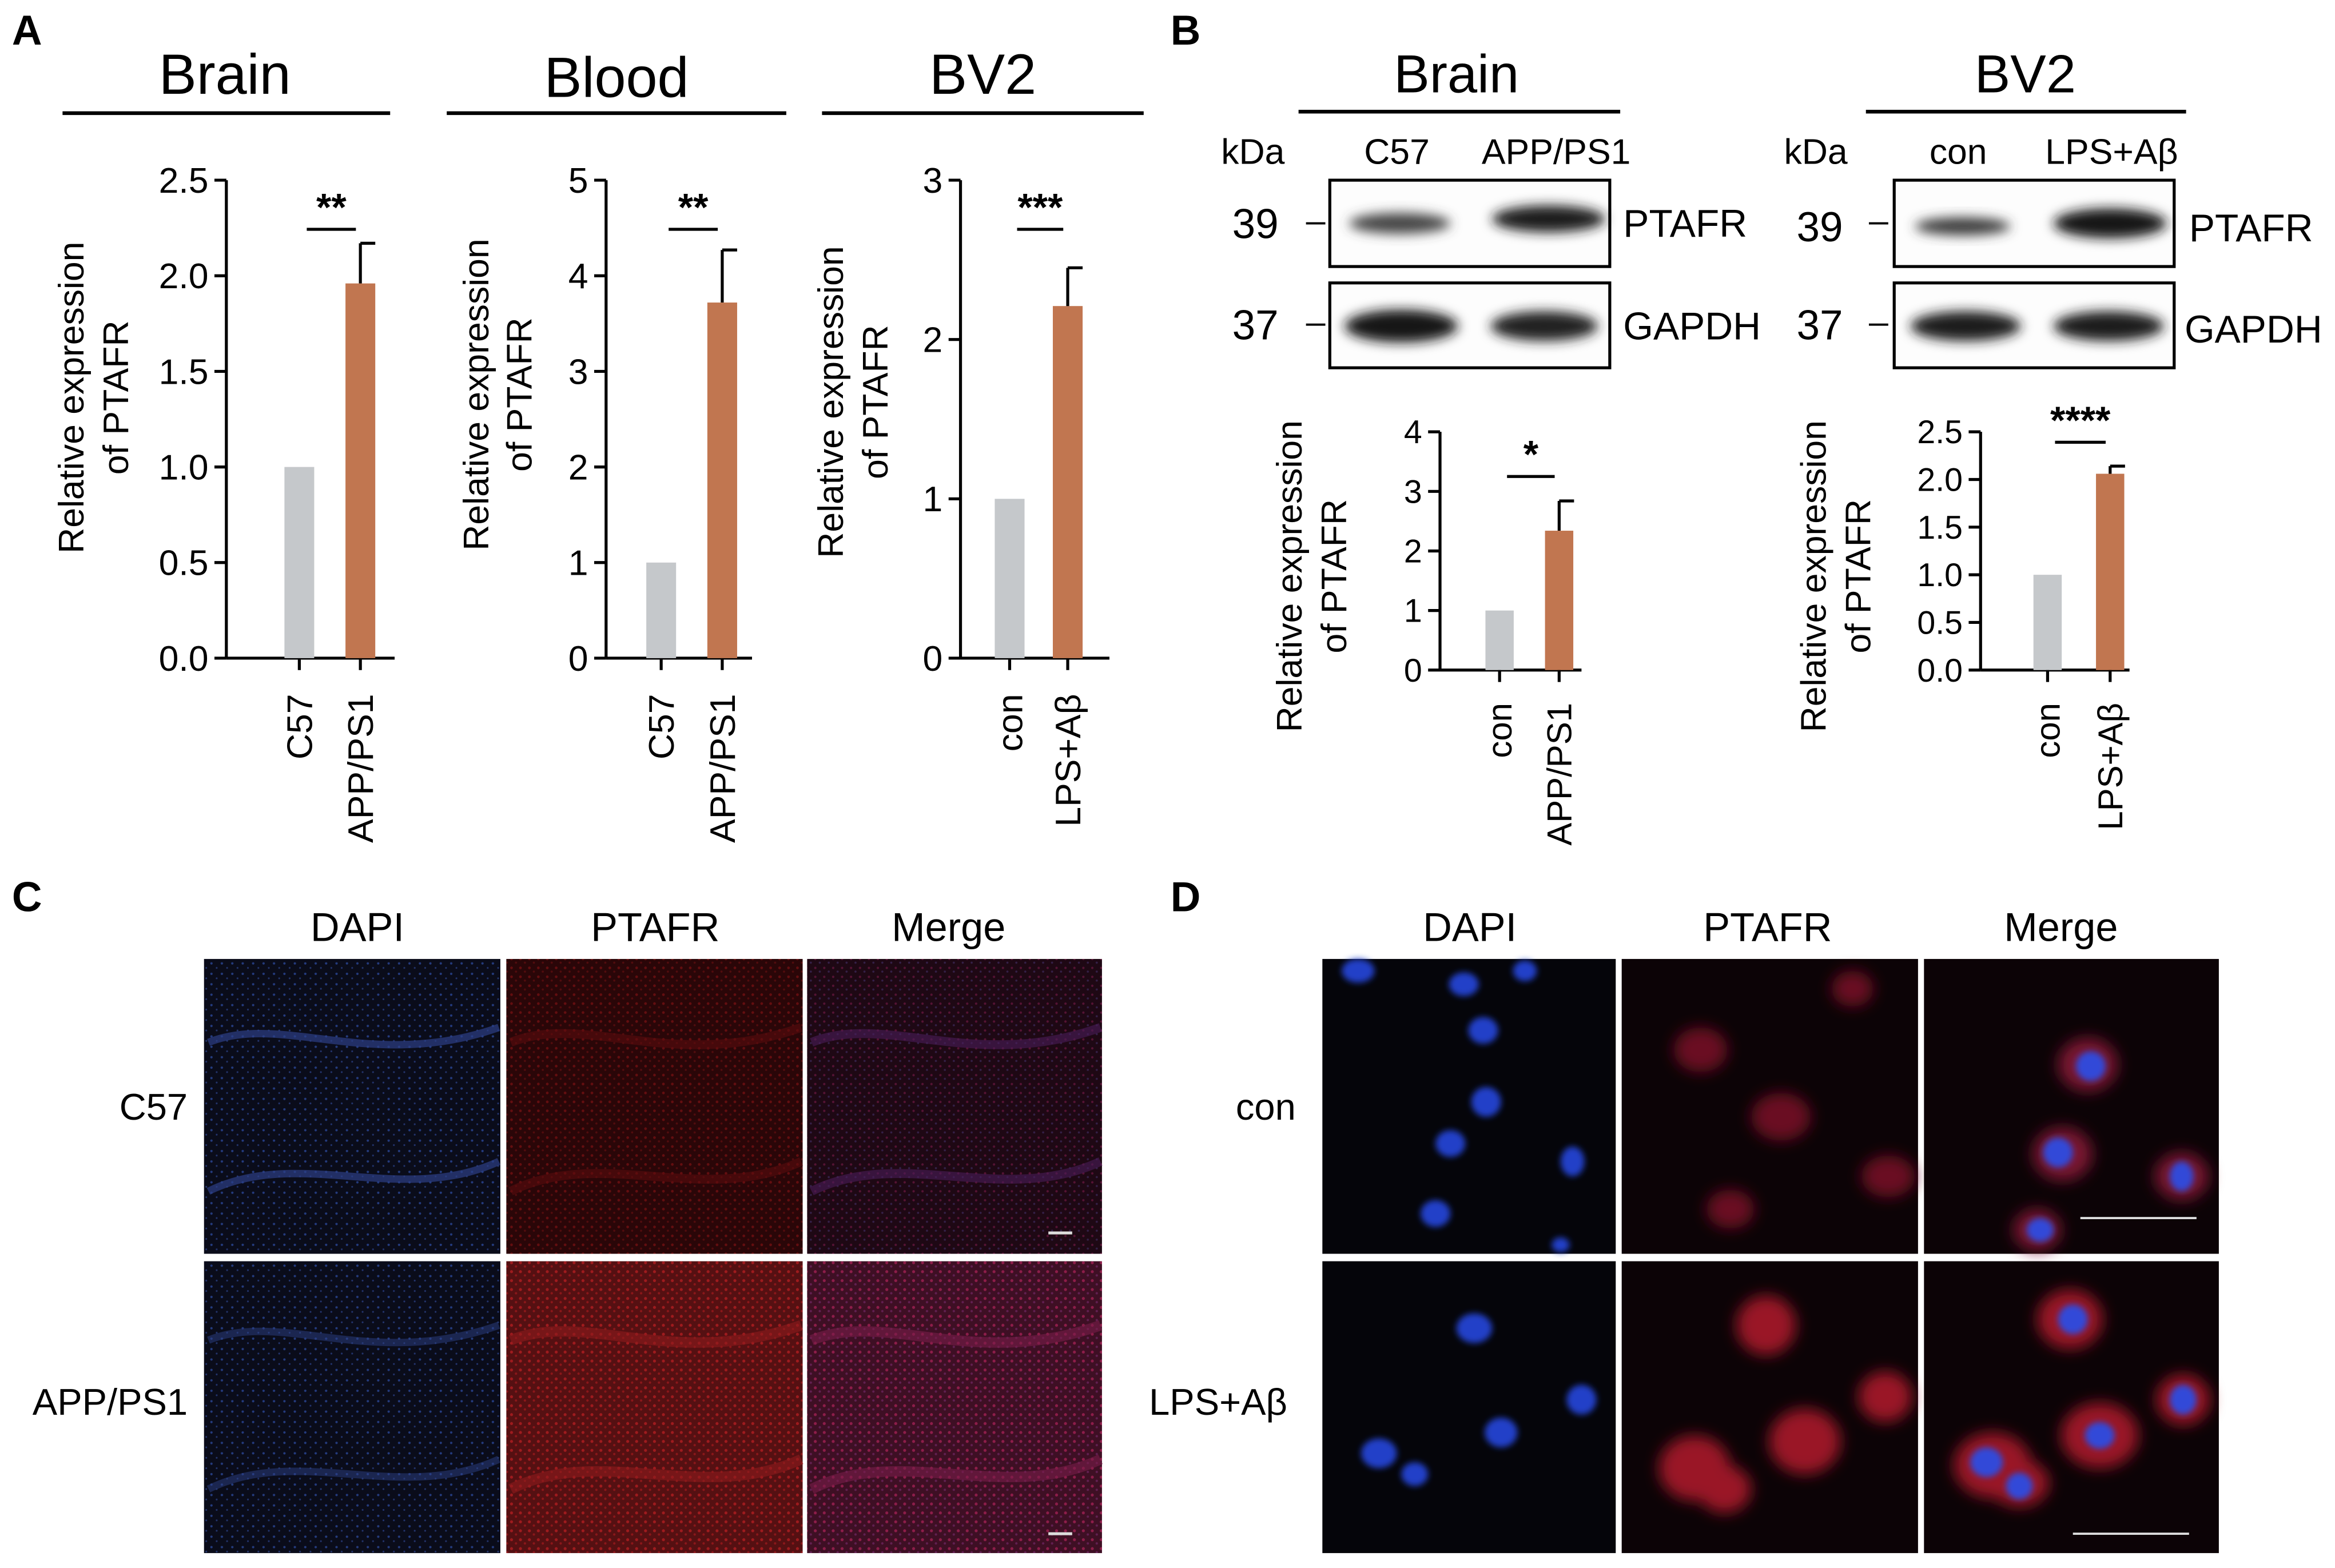 The width and height of the screenshot is (2335, 1568). What do you see at coordinates (476, 394) in the screenshot?
I see `ylabel-blood-line1: Relative expression` at bounding box center [476, 394].